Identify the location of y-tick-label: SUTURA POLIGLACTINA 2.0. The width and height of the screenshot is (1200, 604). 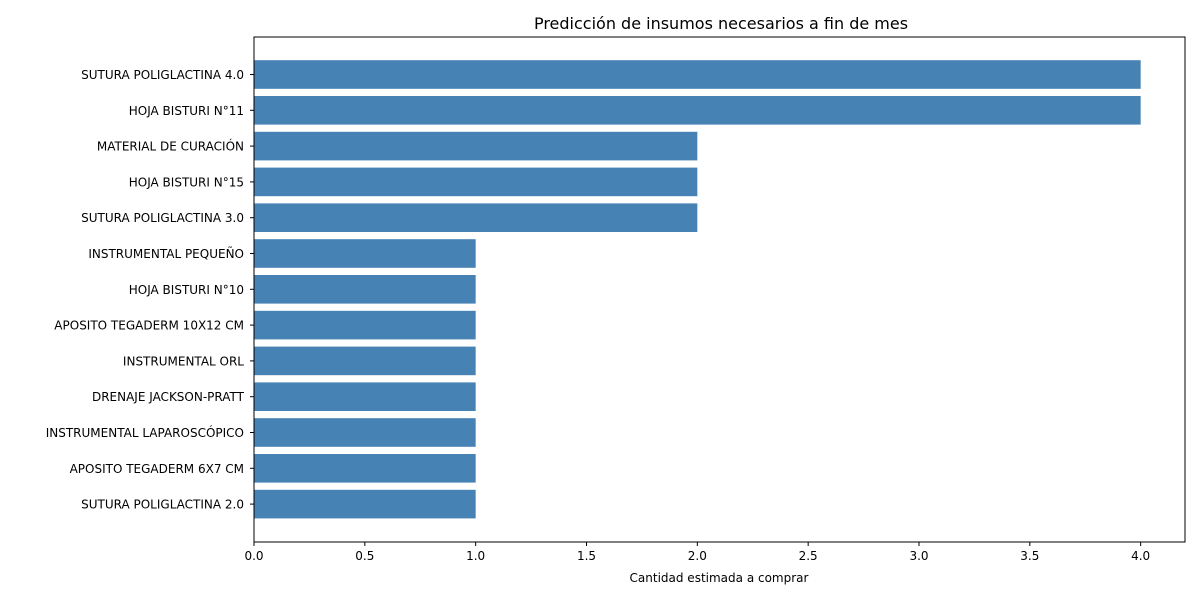
(162, 505).